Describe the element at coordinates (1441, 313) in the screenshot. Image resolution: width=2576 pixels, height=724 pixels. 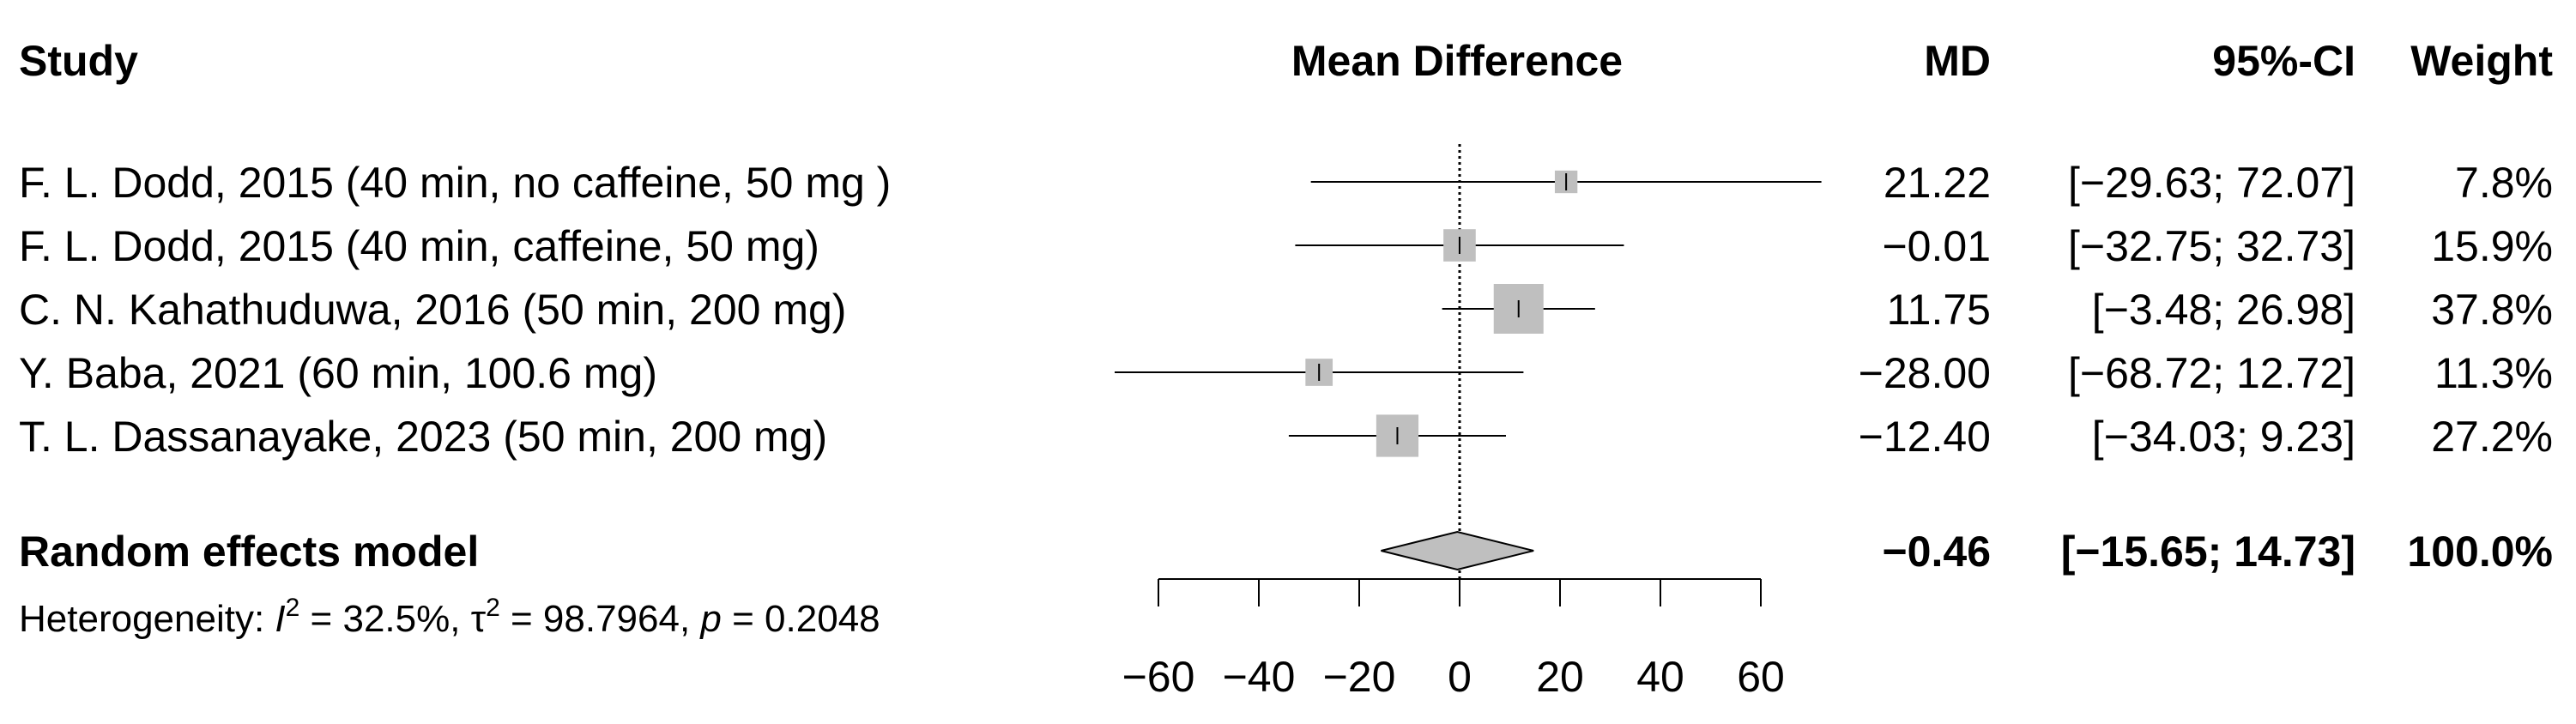
I see `study-squares` at that location.